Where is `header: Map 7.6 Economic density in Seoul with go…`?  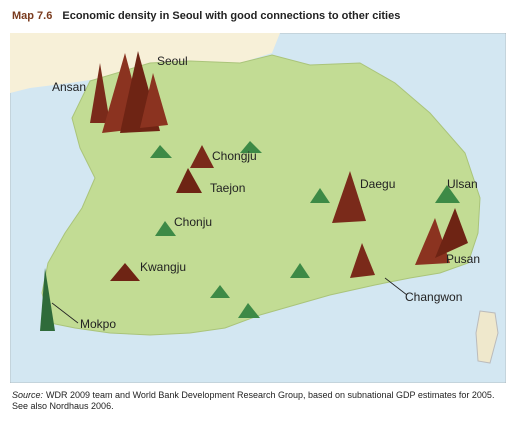 header: Map 7.6 Economic density in Seoul with go… is located at coordinates (206, 16).